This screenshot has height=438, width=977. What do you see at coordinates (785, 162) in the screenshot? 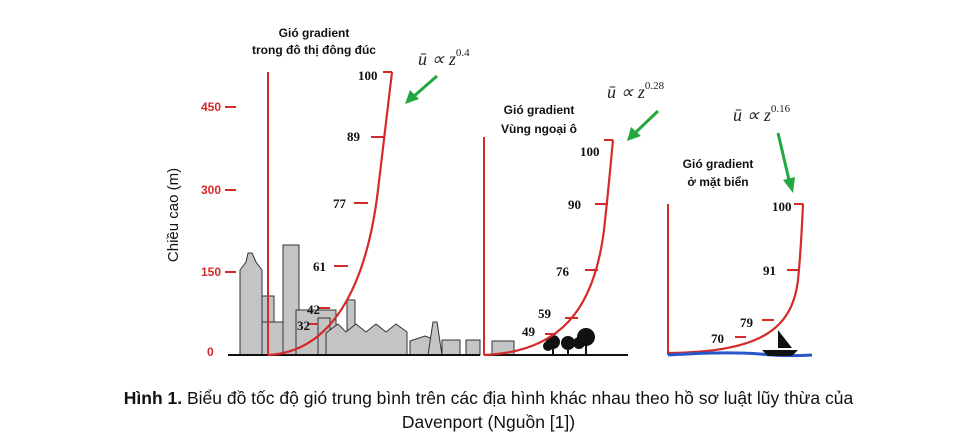
I see `sea-arrow` at bounding box center [785, 162].